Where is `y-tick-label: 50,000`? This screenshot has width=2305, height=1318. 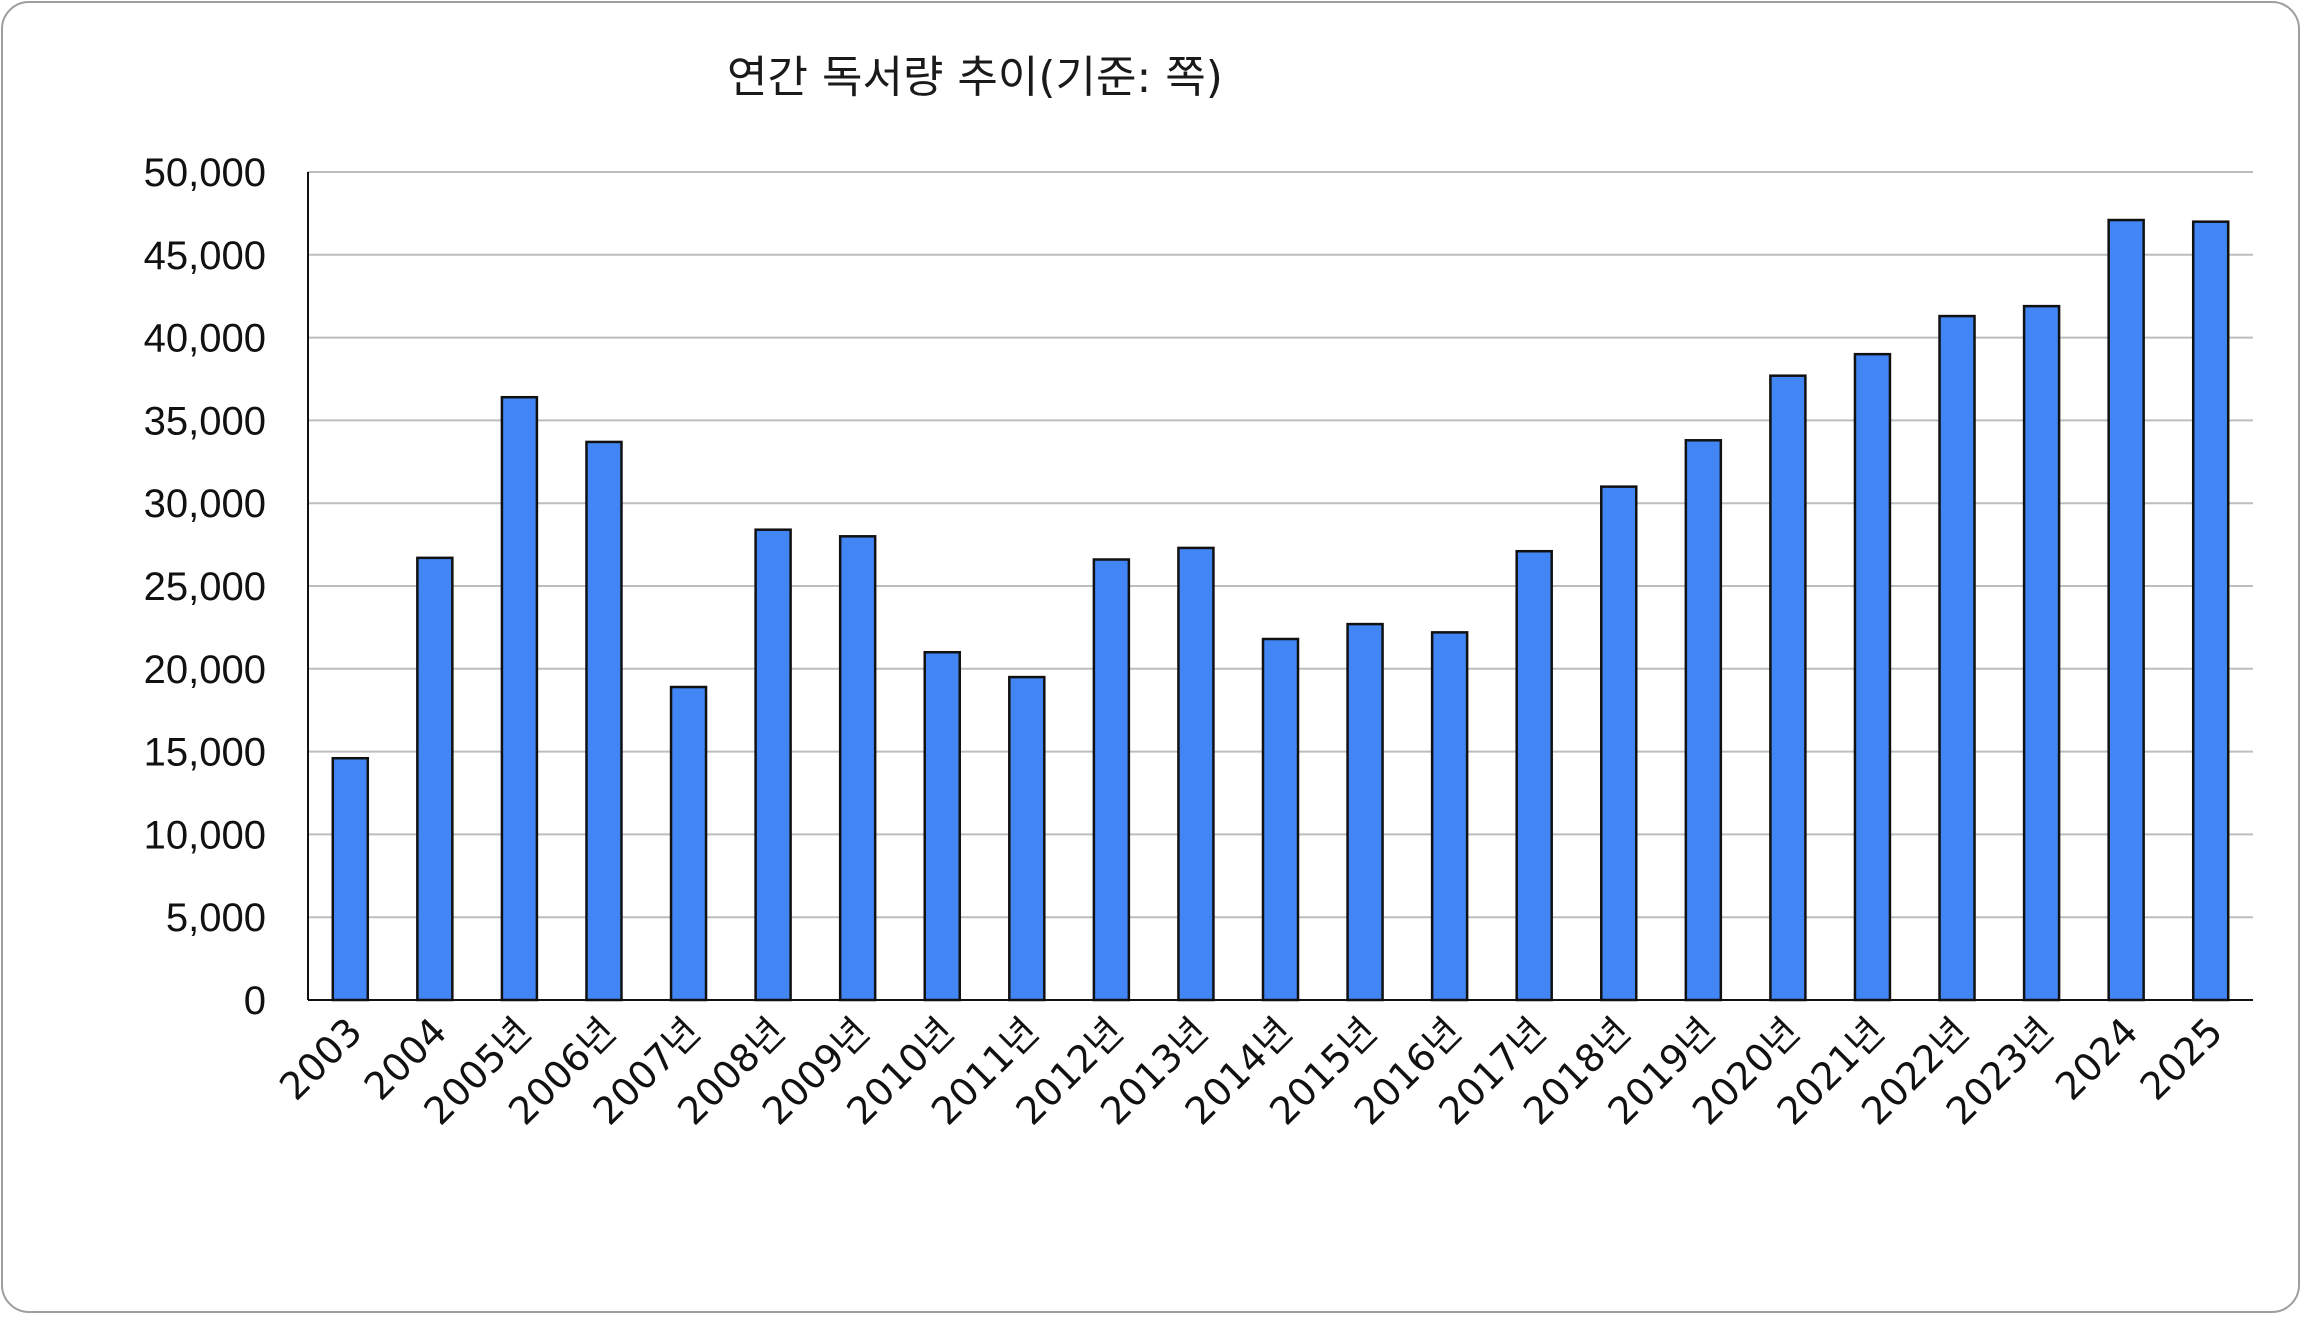 y-tick-label: 50,000 is located at coordinates (205, 173).